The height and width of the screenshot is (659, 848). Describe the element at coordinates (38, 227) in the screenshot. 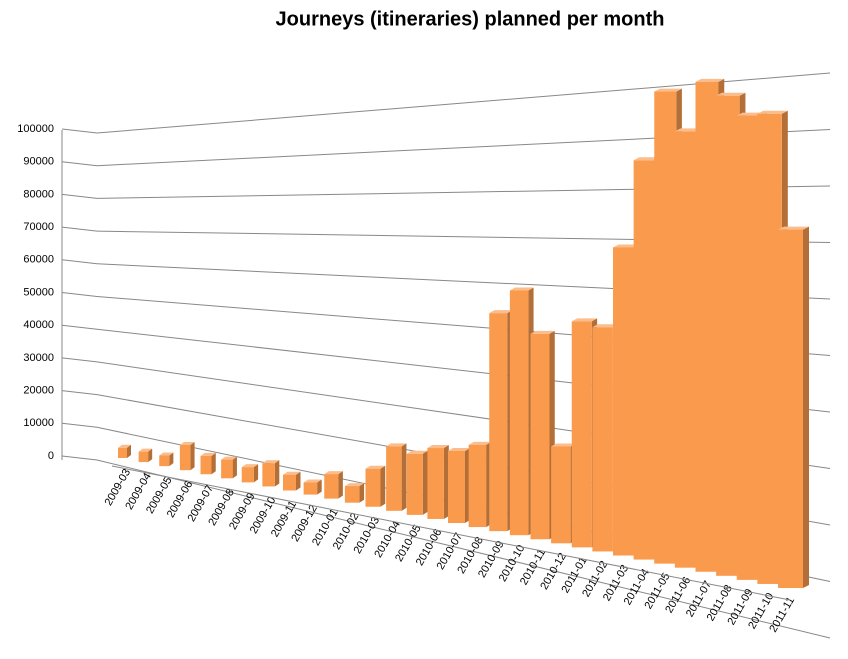

I see `y-tick-label: 70000` at that location.